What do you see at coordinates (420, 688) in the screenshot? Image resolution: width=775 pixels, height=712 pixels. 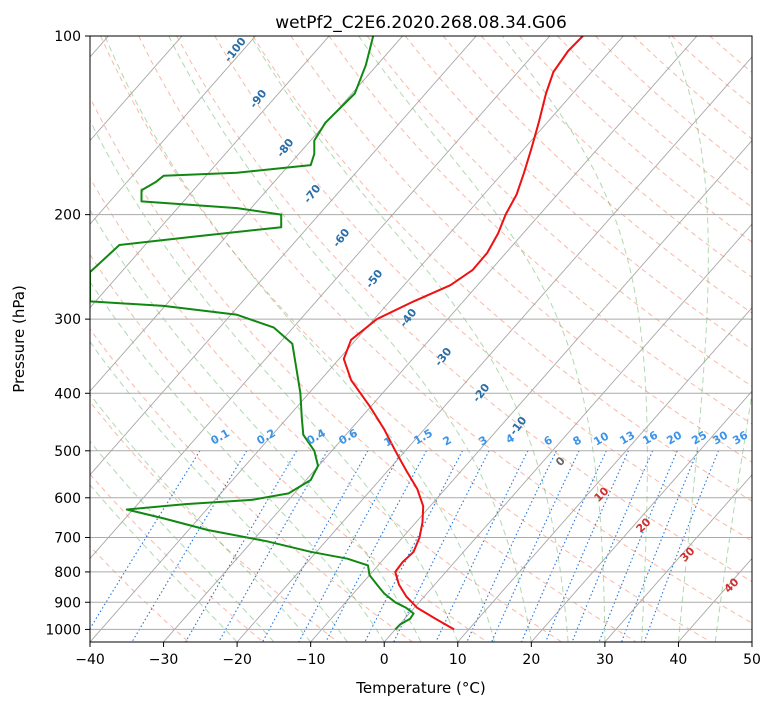 I see `x-axis-label: Temperature (°C)` at bounding box center [420, 688].